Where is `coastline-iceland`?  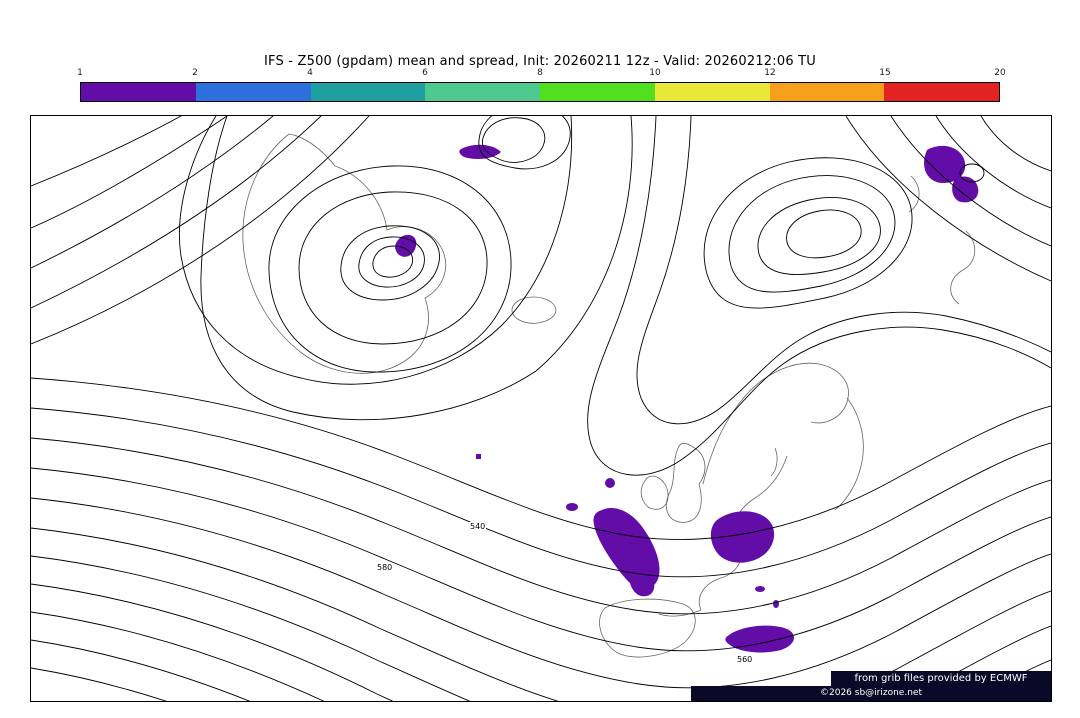 coastline-iceland is located at coordinates (534, 310).